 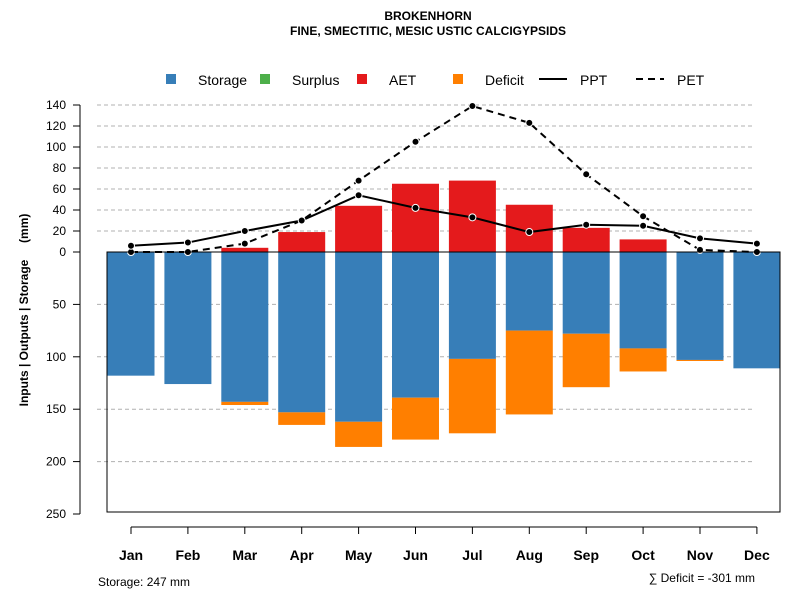 What do you see at coordinates (472, 396) in the screenshot?
I see `deficit-bar-jul` at bounding box center [472, 396].